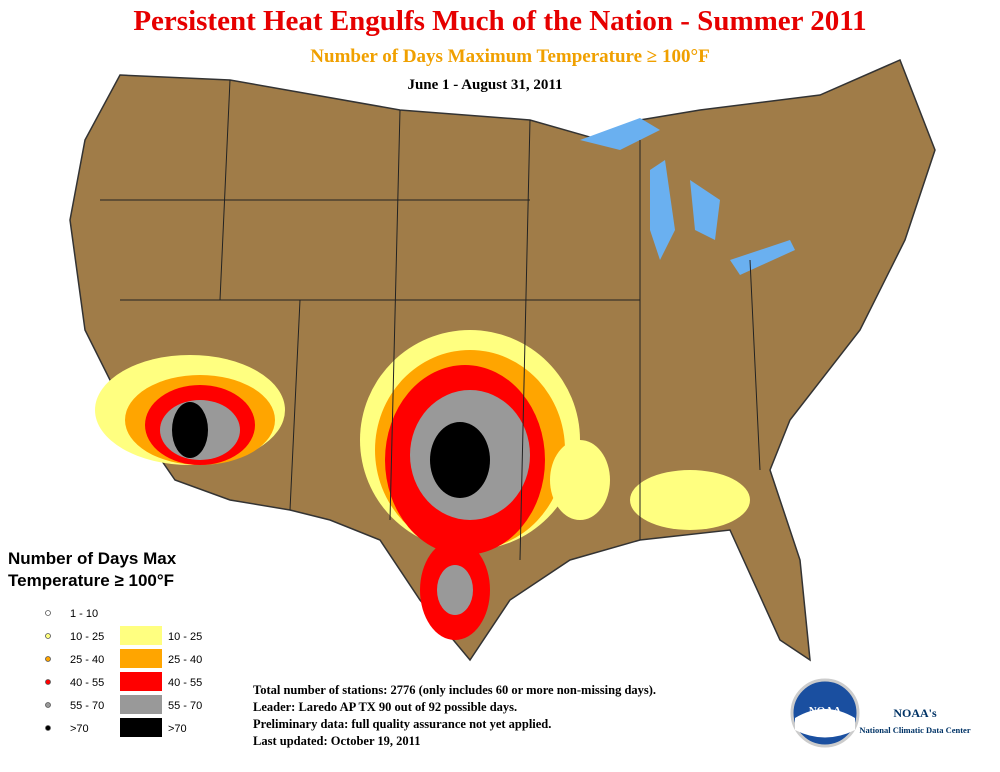 The height and width of the screenshot is (772, 1000). Describe the element at coordinates (705, 210) in the screenshot. I see `lake-huron` at that location.